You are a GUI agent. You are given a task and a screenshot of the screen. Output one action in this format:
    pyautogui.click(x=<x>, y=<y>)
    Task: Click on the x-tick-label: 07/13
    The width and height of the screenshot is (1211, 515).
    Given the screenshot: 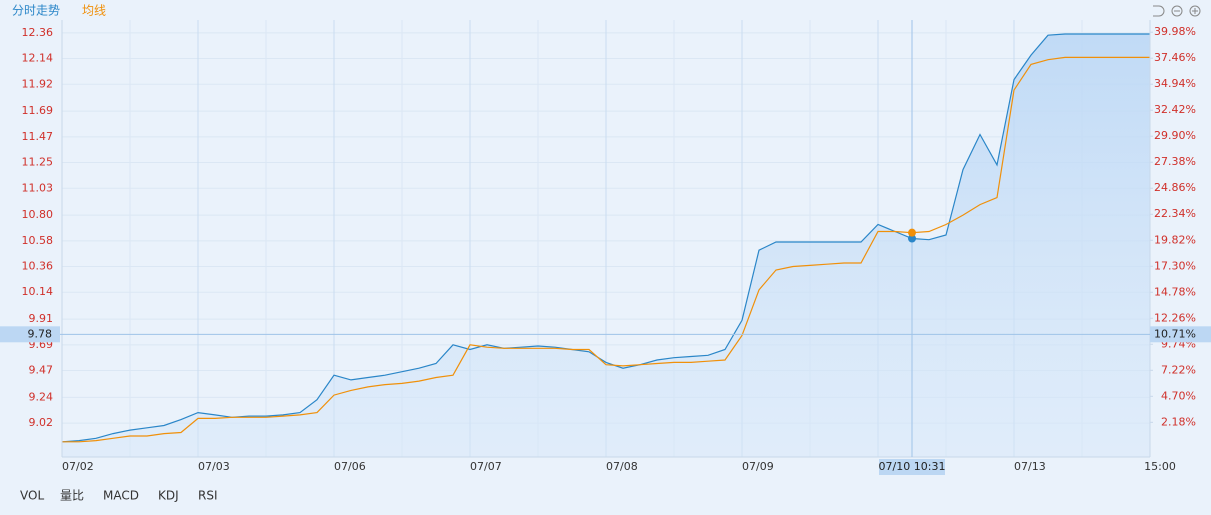 What is the action you would take?
    pyautogui.click(x=1030, y=466)
    